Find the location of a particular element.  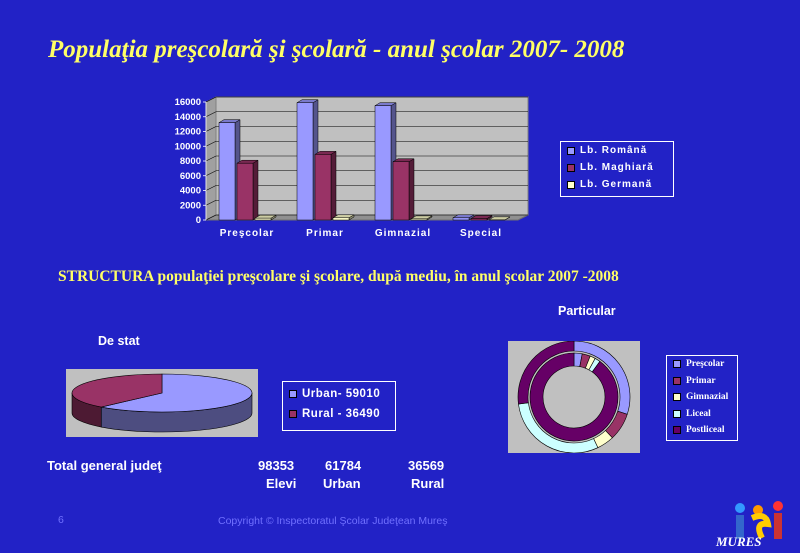

legend-label: Urban- 59010 is located at coordinates (341, 394).